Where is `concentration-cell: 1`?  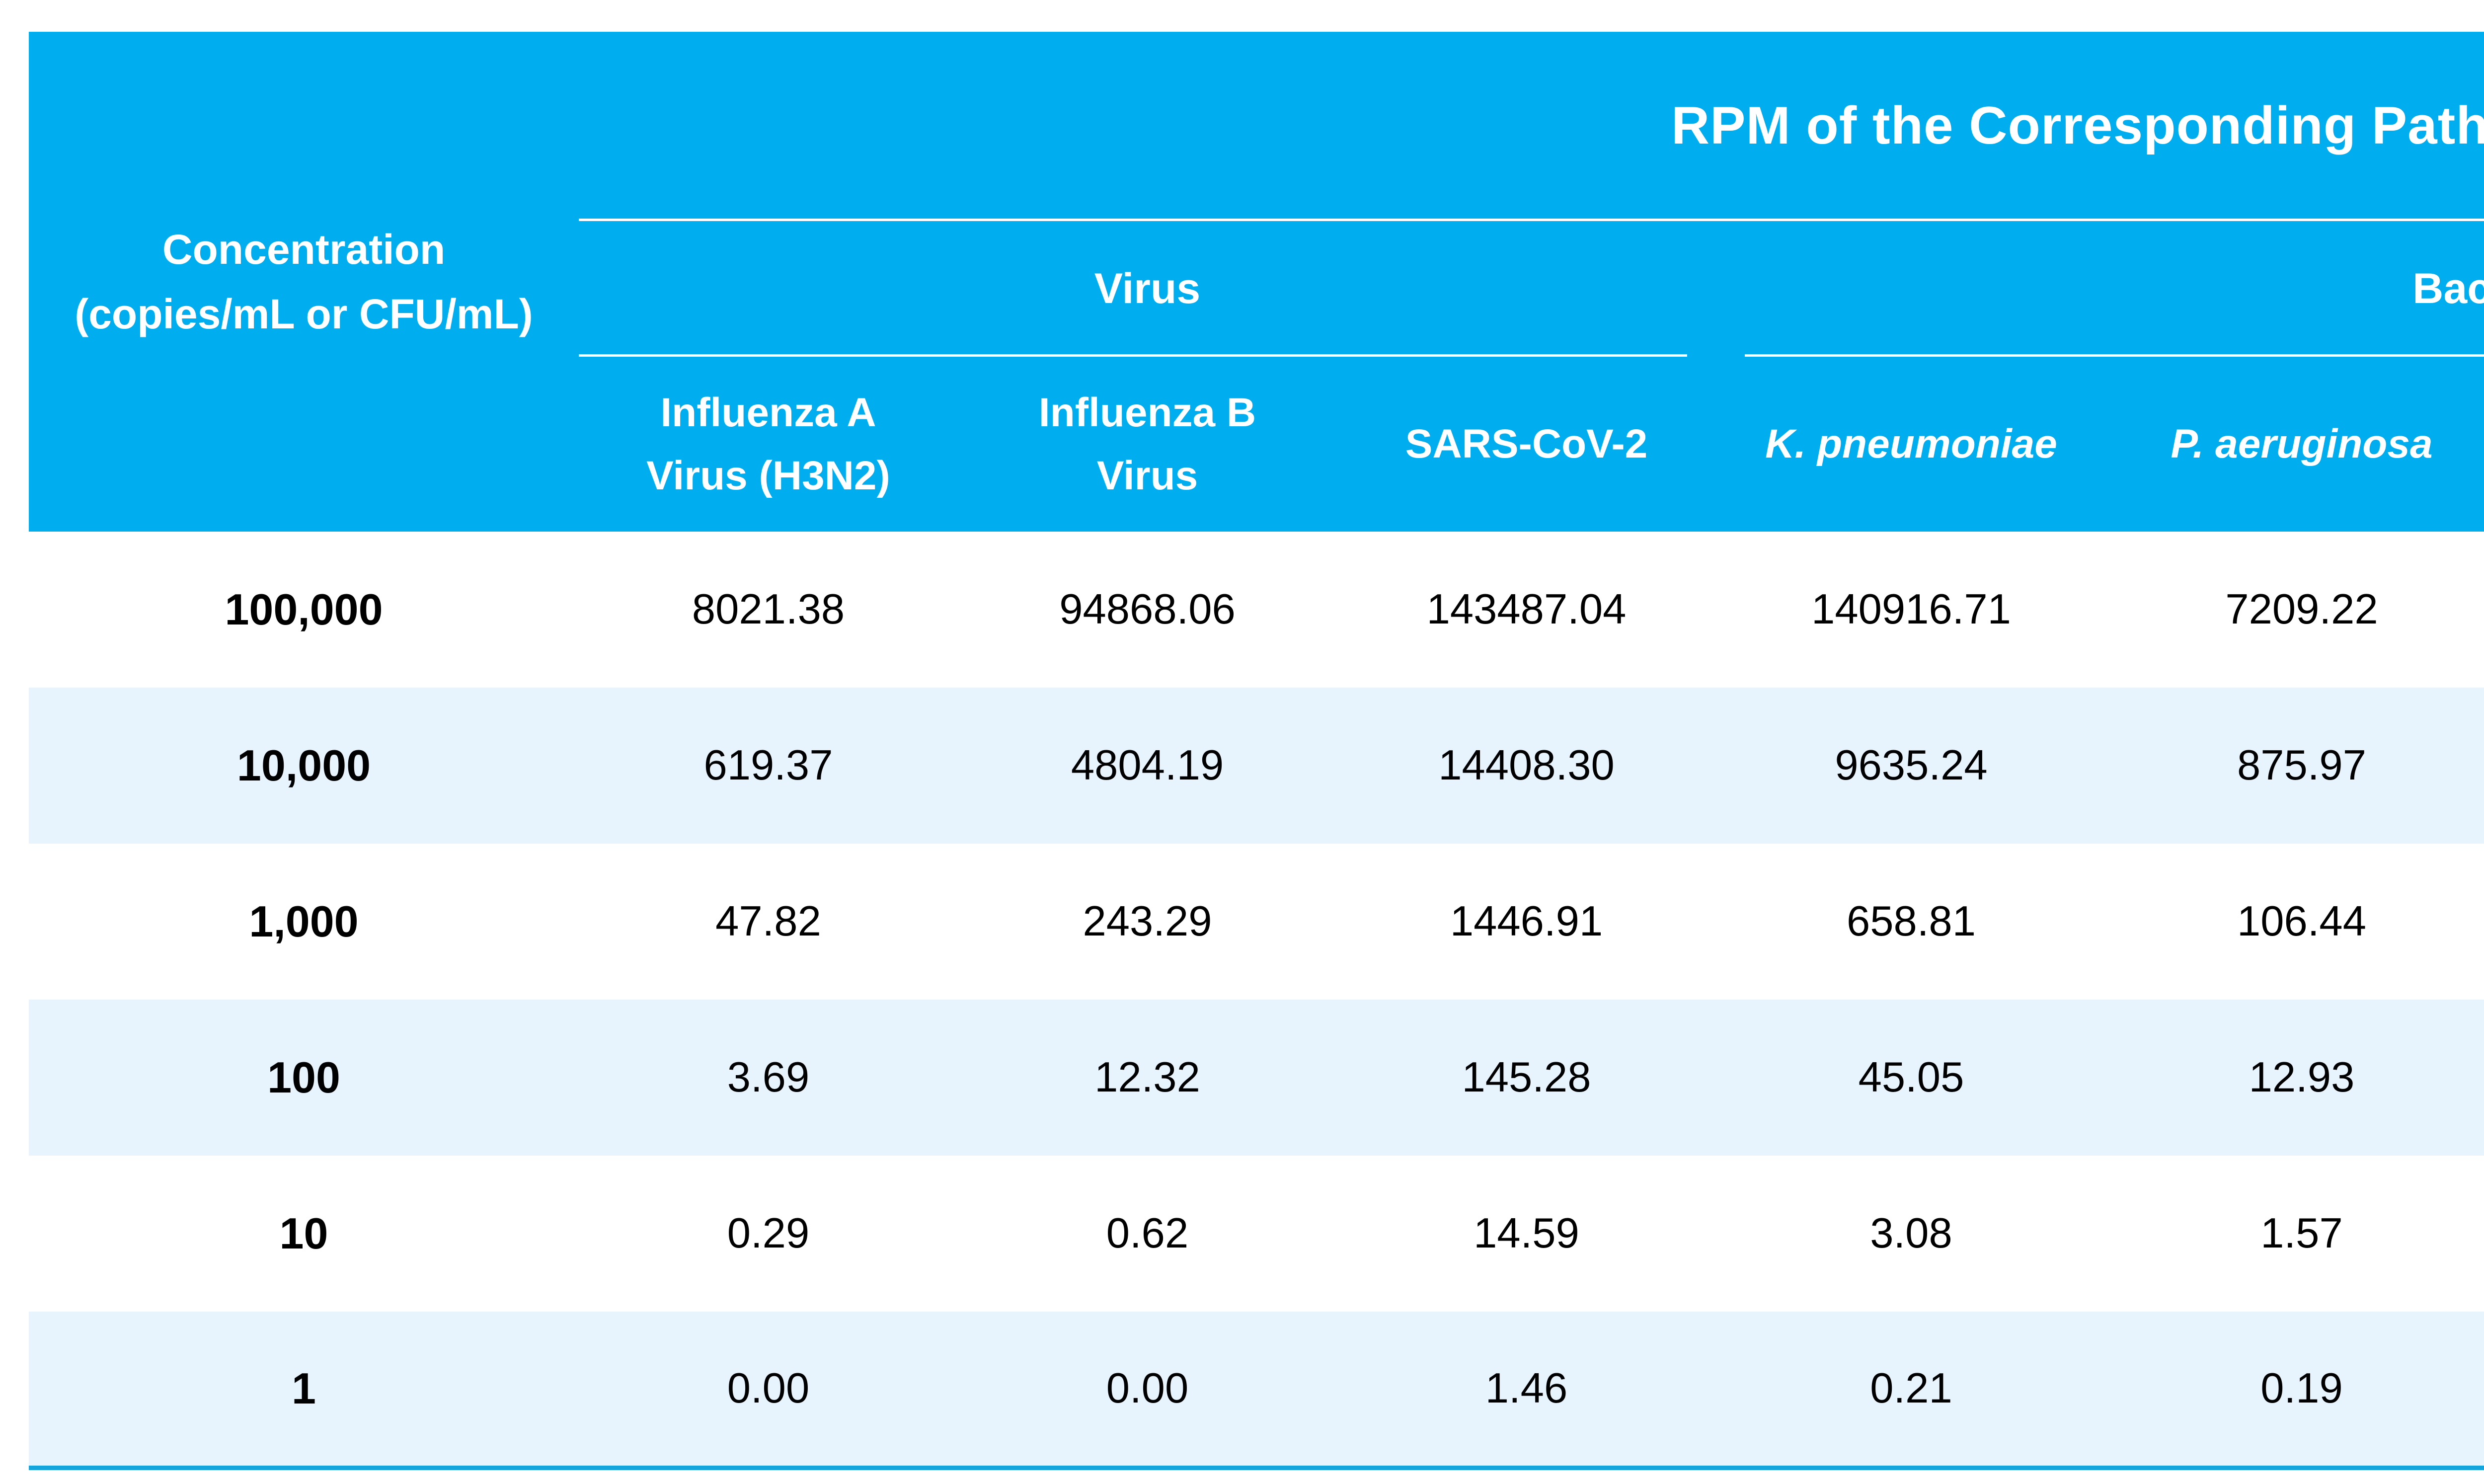 concentration-cell: 1 is located at coordinates (304, 1390).